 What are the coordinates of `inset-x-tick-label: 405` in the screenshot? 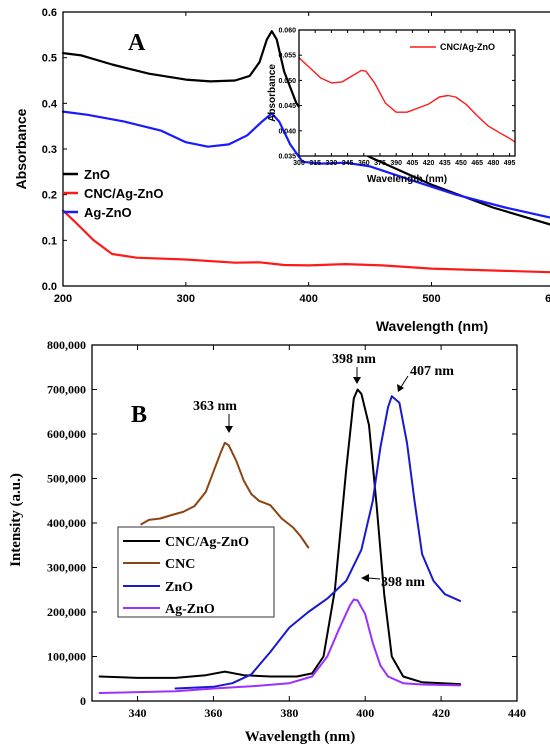 It's located at (413, 163).